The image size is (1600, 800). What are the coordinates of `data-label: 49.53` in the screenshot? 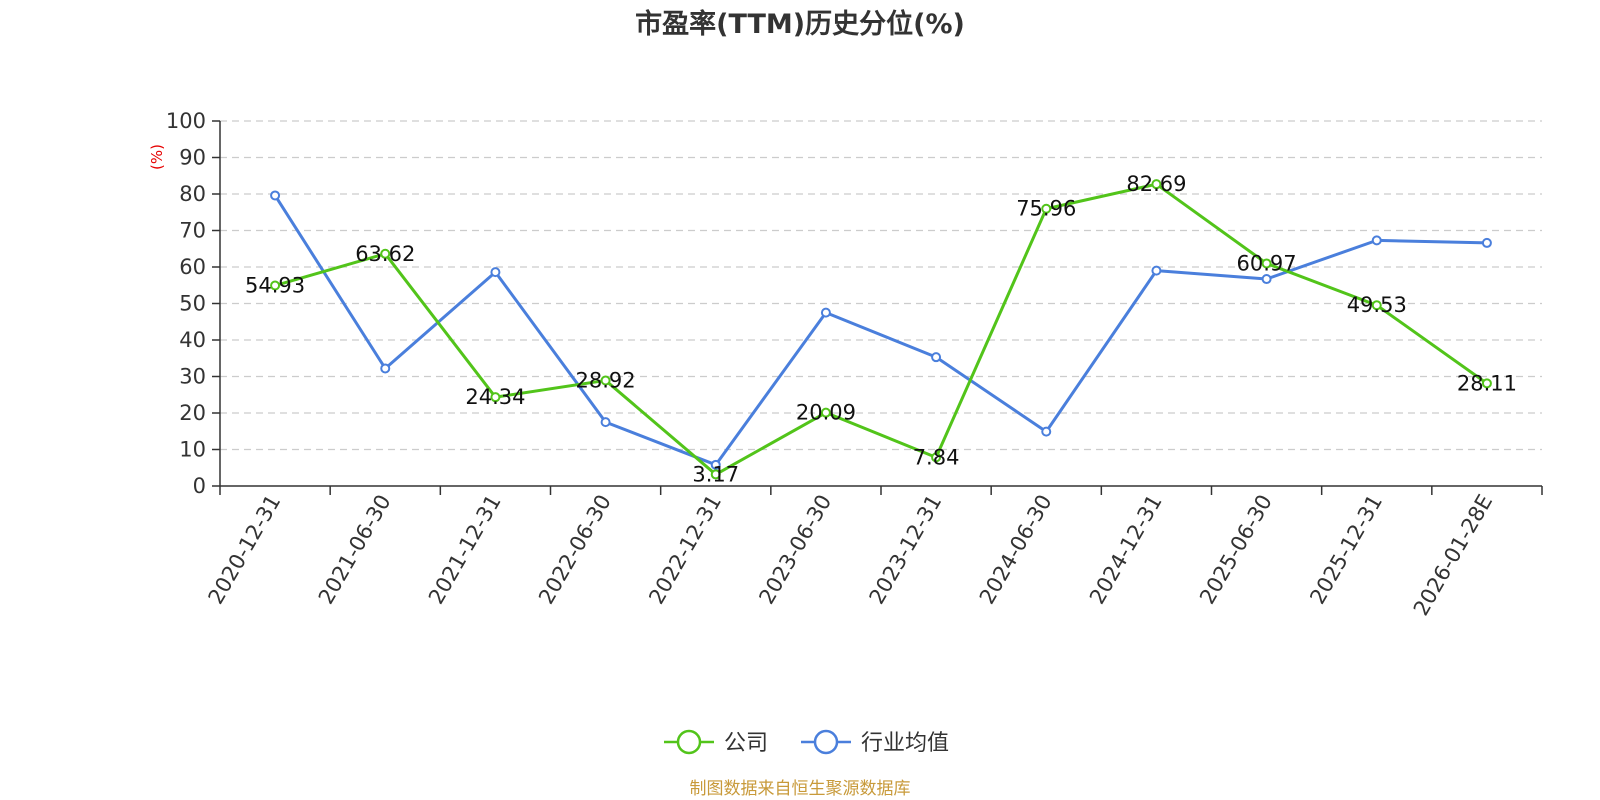 It's located at (1377, 305).